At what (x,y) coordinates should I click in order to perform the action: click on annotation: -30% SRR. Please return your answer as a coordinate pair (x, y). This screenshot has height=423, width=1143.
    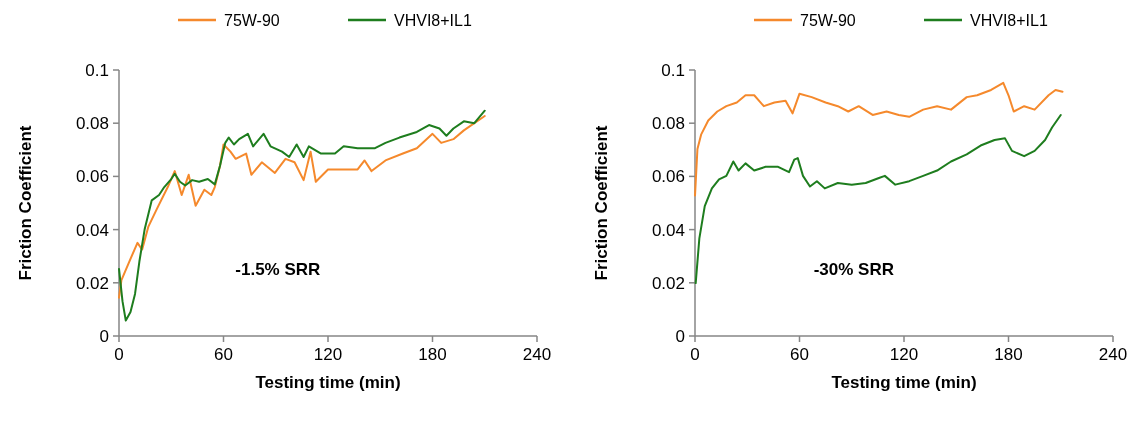
    Looking at the image, I should click on (853, 269).